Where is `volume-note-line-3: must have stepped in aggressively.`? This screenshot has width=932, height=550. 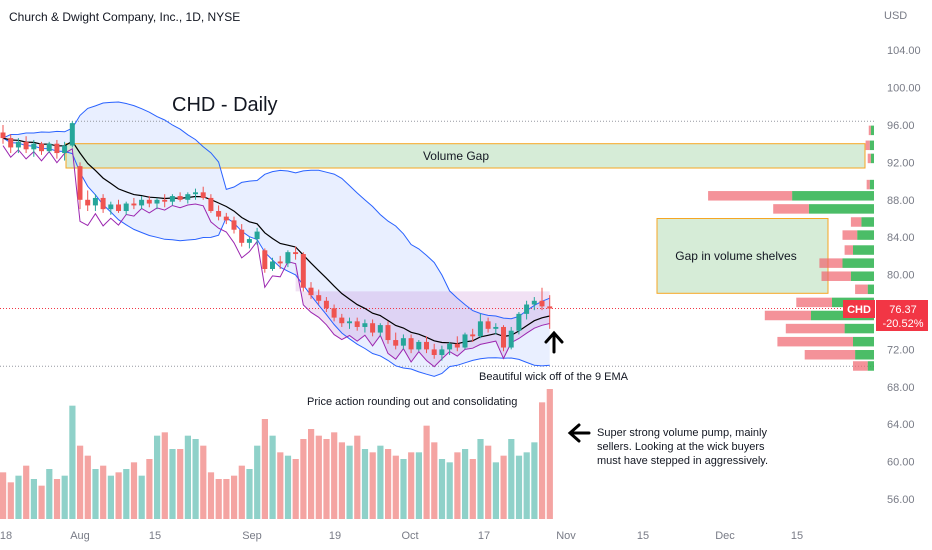 volume-note-line-3: must have stepped in aggressively. is located at coordinates (682, 461).